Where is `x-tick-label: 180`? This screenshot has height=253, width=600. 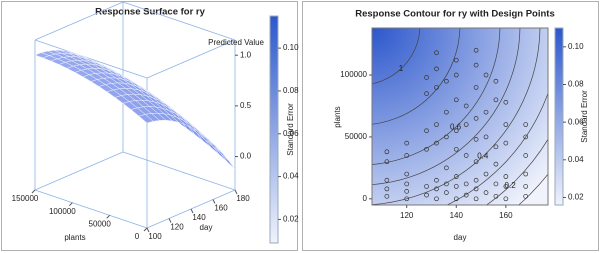
x-tick-label: 180 is located at coordinates (243, 198).